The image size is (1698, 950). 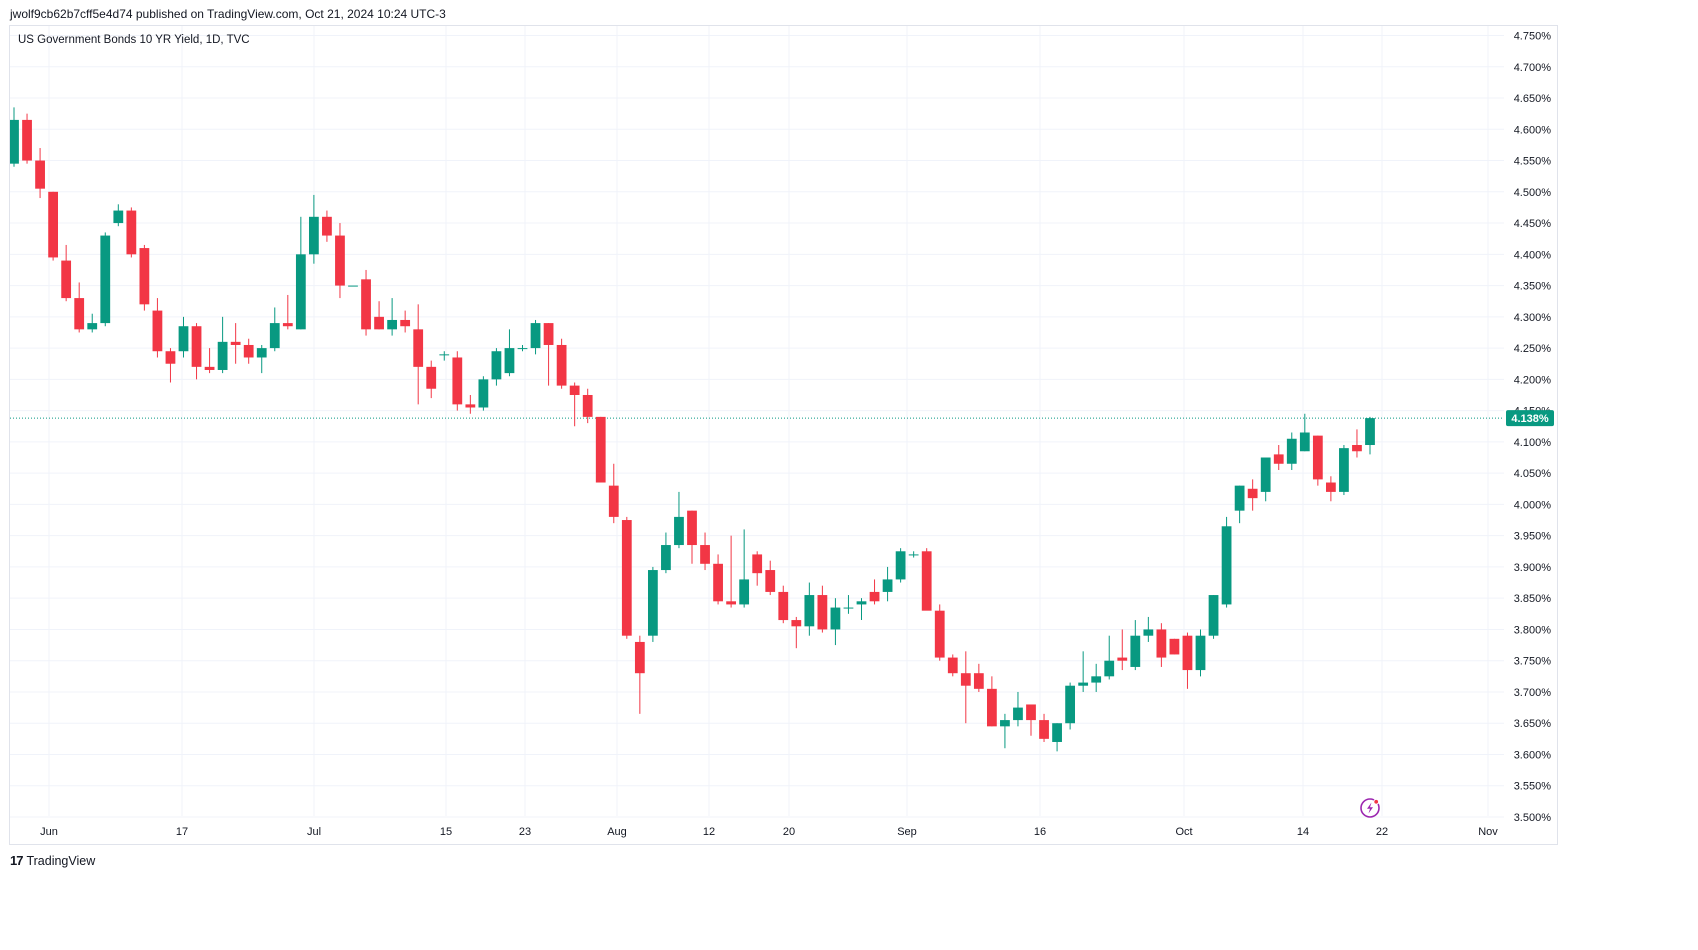 What do you see at coordinates (52, 860) in the screenshot?
I see `tradingview-brand: 17 TradingView` at bounding box center [52, 860].